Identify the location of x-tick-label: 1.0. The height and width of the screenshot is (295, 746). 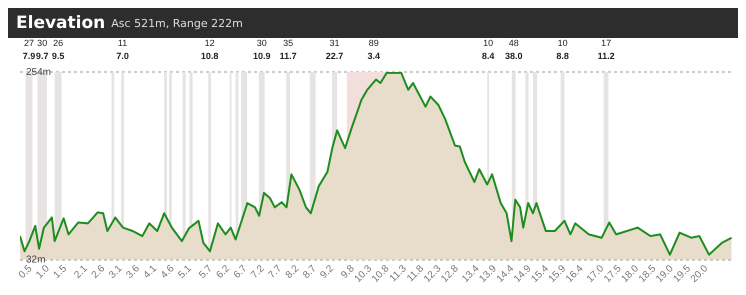
(43, 271).